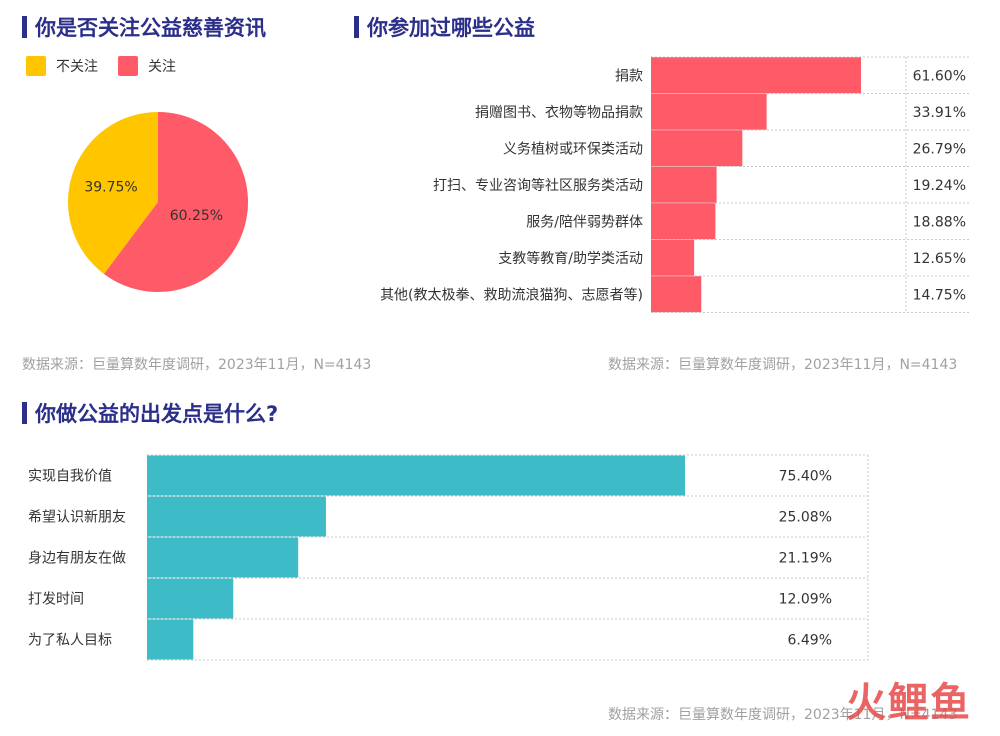 The image size is (1000, 736). What do you see at coordinates (128, 66) in the screenshot?
I see `legend-swatch-red` at bounding box center [128, 66].